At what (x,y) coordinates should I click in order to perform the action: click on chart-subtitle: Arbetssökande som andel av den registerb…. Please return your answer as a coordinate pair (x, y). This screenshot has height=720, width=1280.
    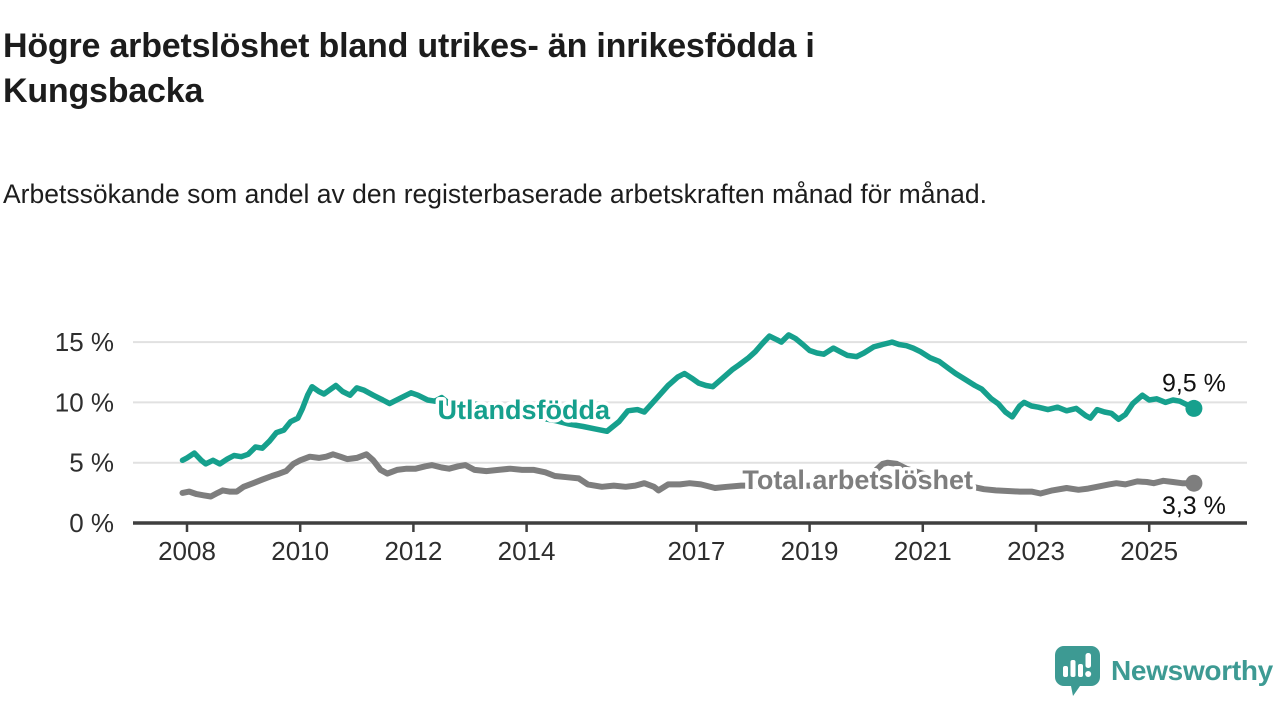
    Looking at the image, I should click on (495, 194).